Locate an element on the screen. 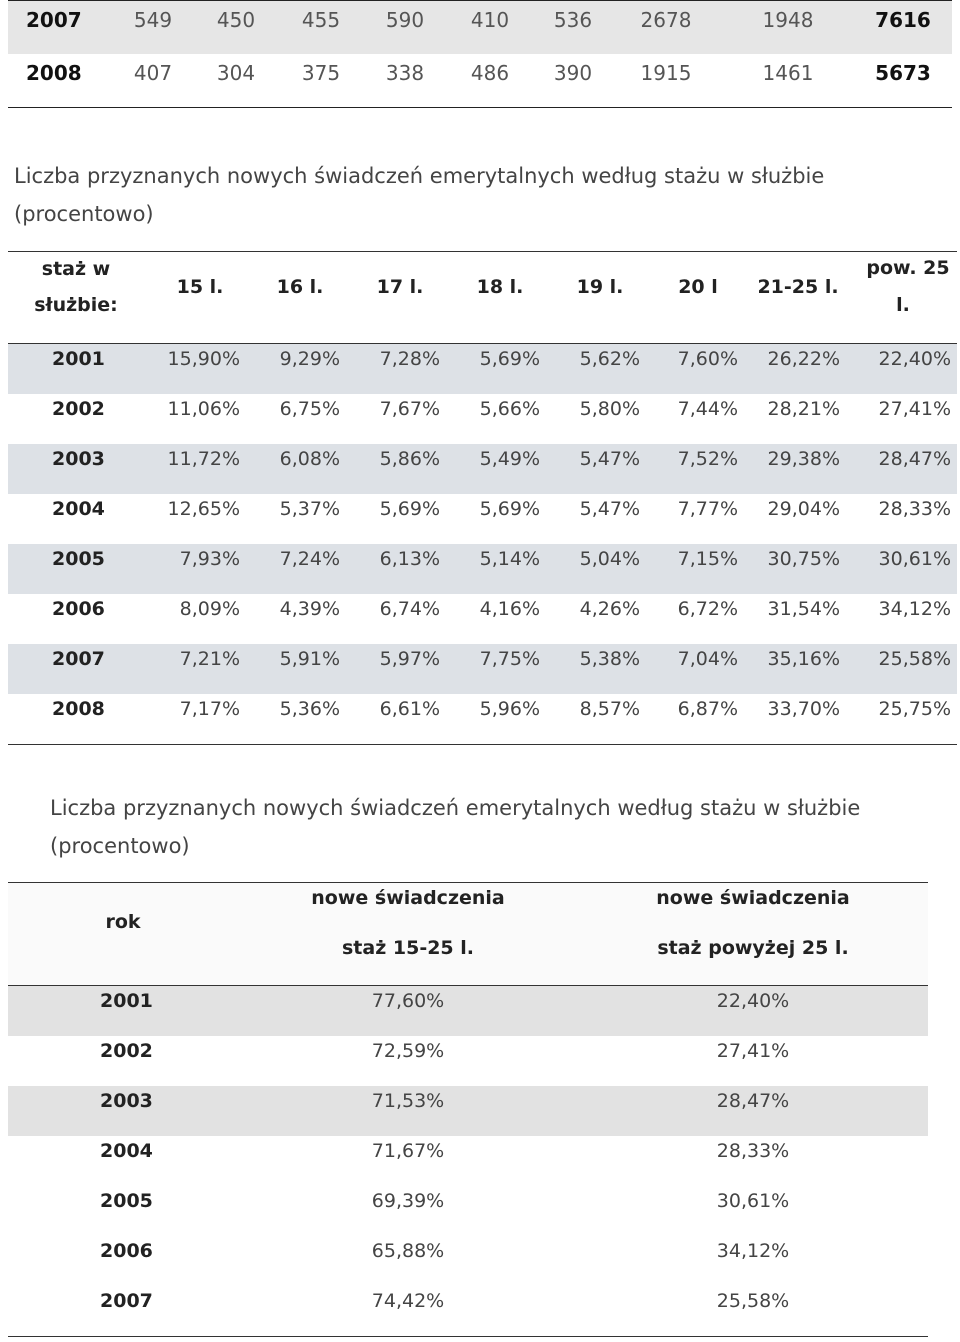  table-cell: 7,52% is located at coordinates (707, 459).